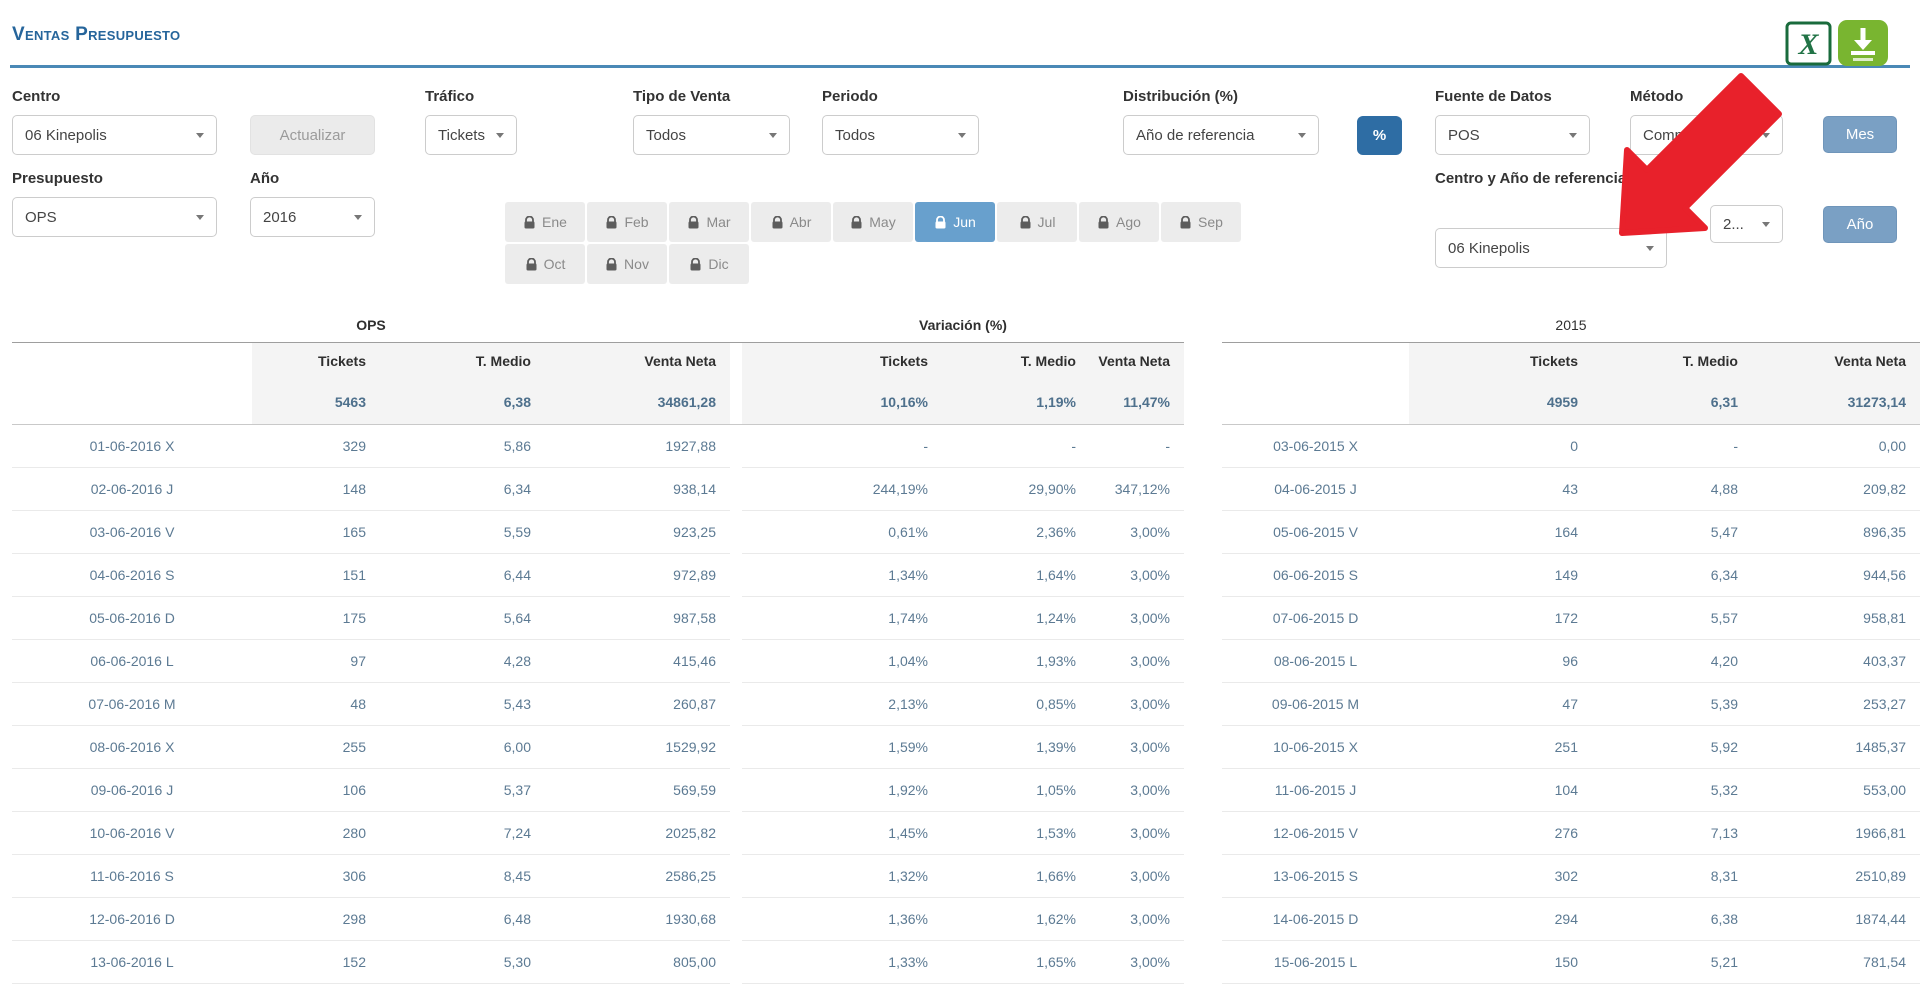 The height and width of the screenshot is (1002, 1920). Describe the element at coordinates (57, 178) in the screenshot. I see `presupuesto-label: Presupuesto` at that location.